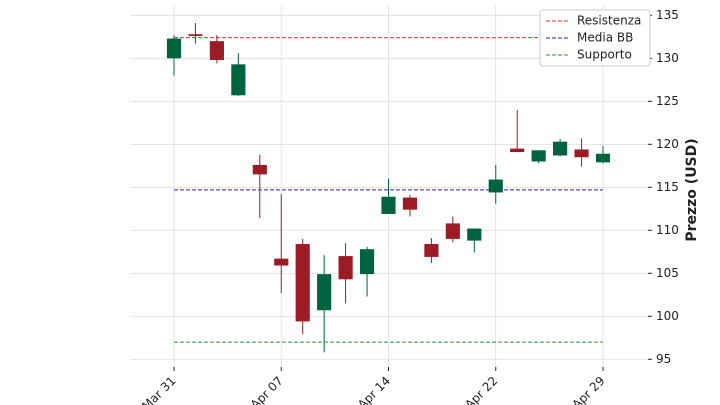 The height and width of the screenshot is (405, 720). I want to click on y-axis-label: Prezzo (USD), so click(692, 189).